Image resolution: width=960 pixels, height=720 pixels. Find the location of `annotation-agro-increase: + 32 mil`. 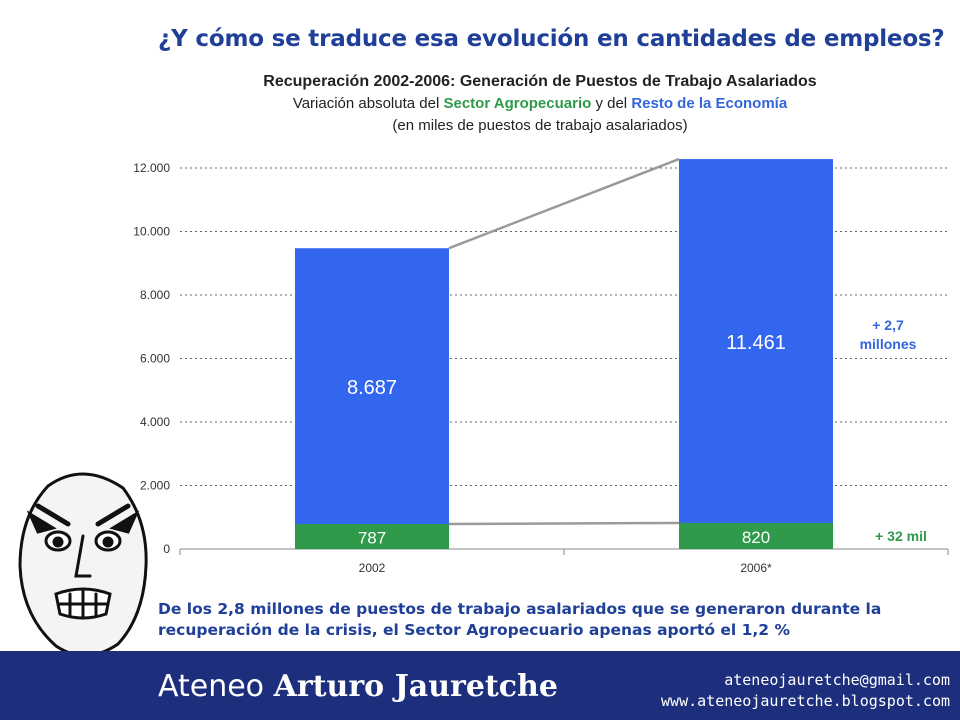

annotation-agro-increase: + 32 mil is located at coordinates (901, 536).